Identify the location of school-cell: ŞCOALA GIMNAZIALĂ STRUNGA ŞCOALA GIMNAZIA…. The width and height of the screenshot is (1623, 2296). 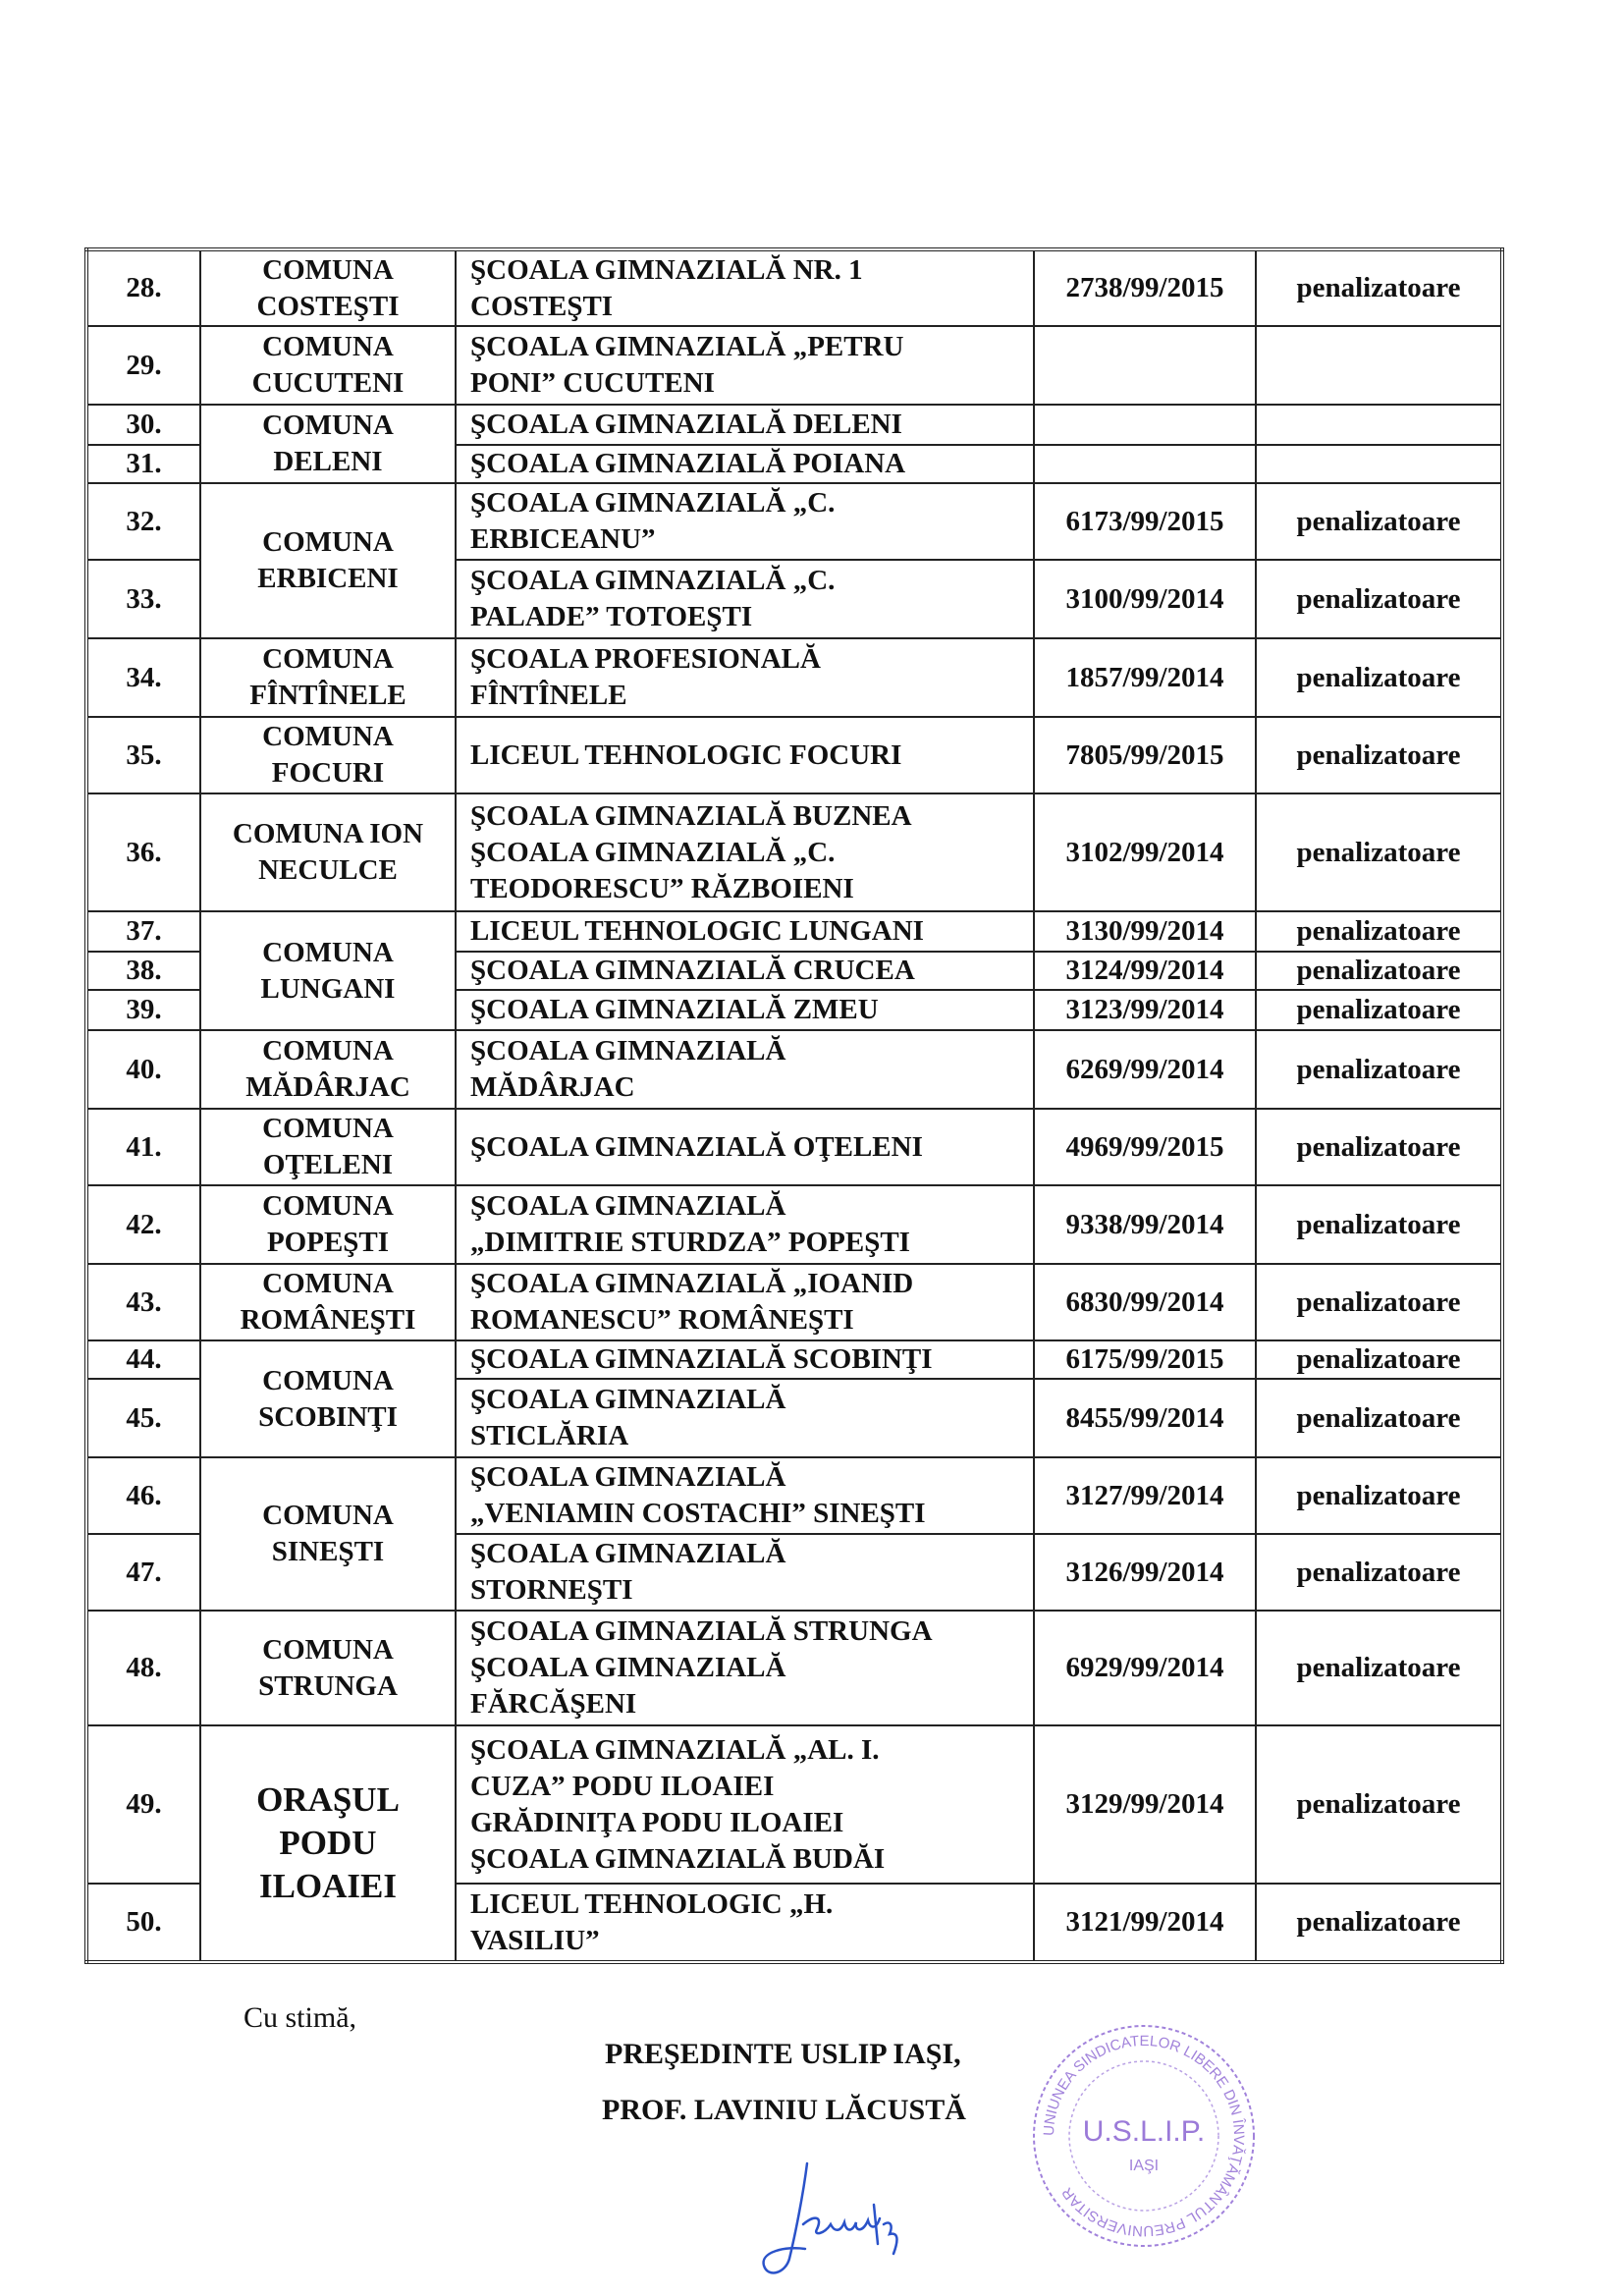
(745, 1668).